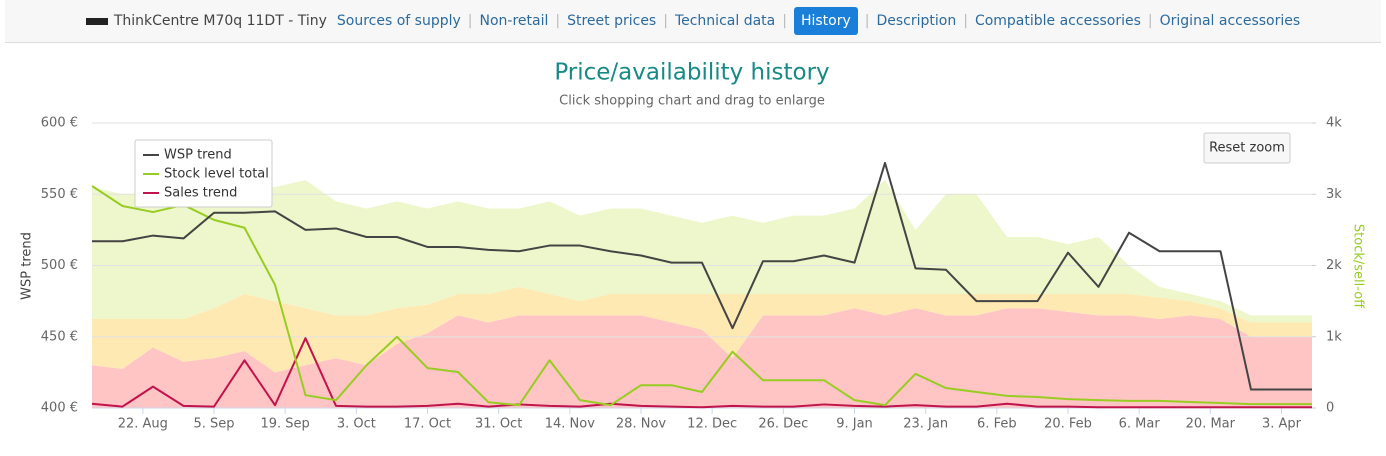 Image resolution: width=1386 pixels, height=456 pixels. What do you see at coordinates (1334, 265) in the screenshot?
I see `y2-tick-label: 2k` at bounding box center [1334, 265].